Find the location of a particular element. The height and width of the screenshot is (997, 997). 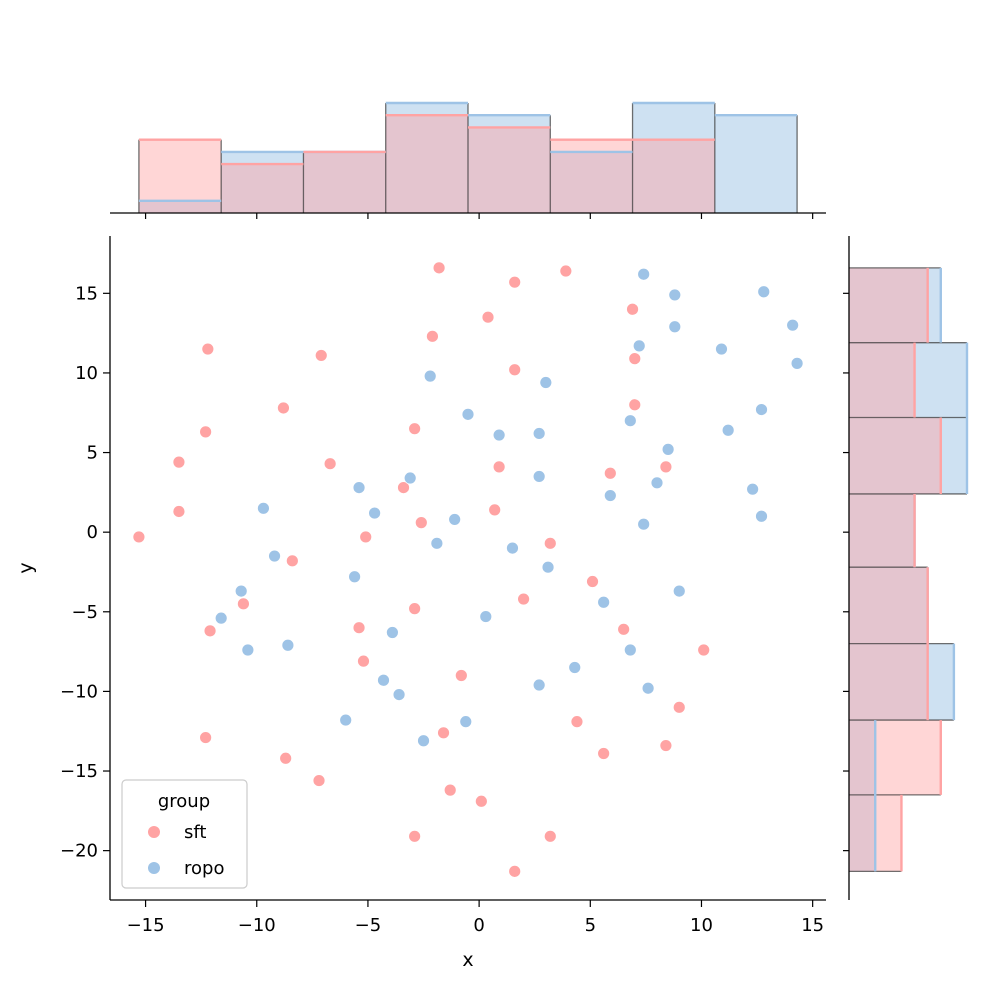

y-tick-label: −5 is located at coordinates (84, 612).